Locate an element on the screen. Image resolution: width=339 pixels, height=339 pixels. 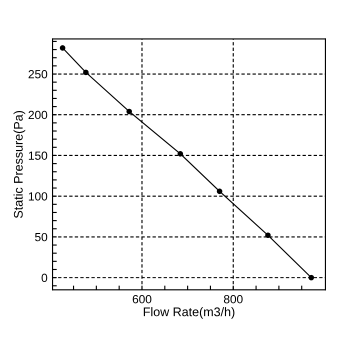
y-tick-label: 250 is located at coordinates (38, 74).